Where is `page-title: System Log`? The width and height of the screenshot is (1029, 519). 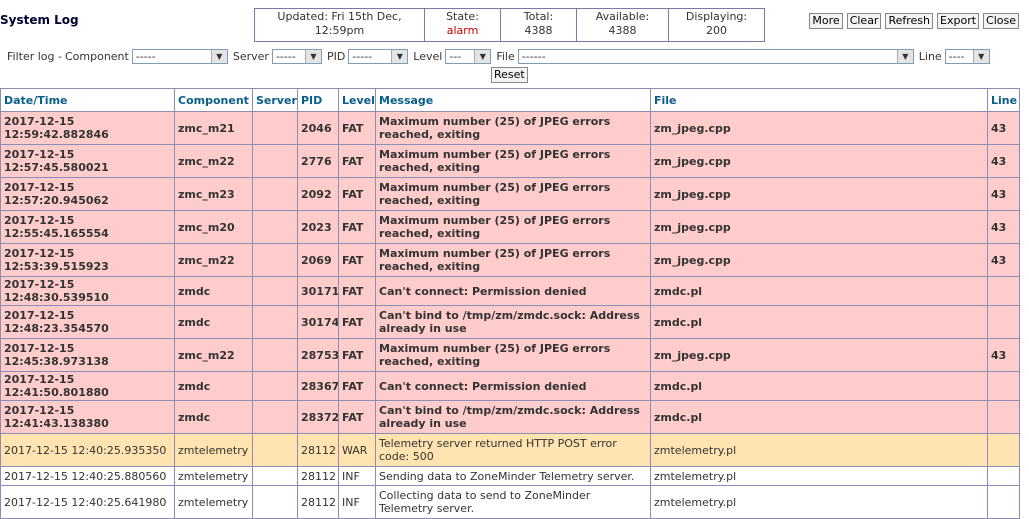
page-title: System Log is located at coordinates (39, 20).